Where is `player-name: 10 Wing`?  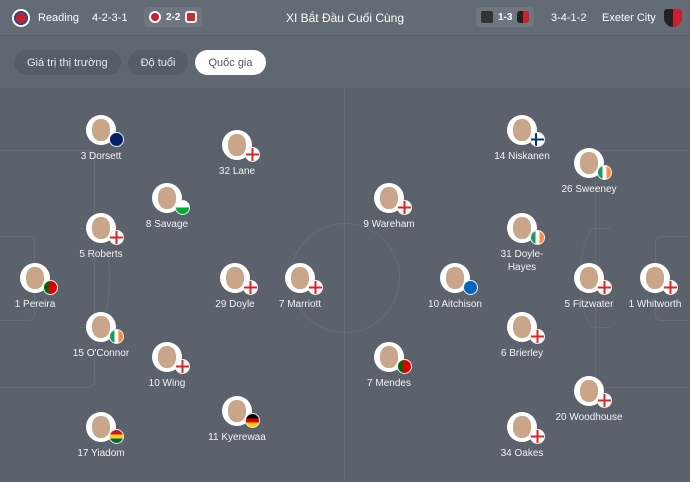 player-name: 10 Wing is located at coordinates (167, 383).